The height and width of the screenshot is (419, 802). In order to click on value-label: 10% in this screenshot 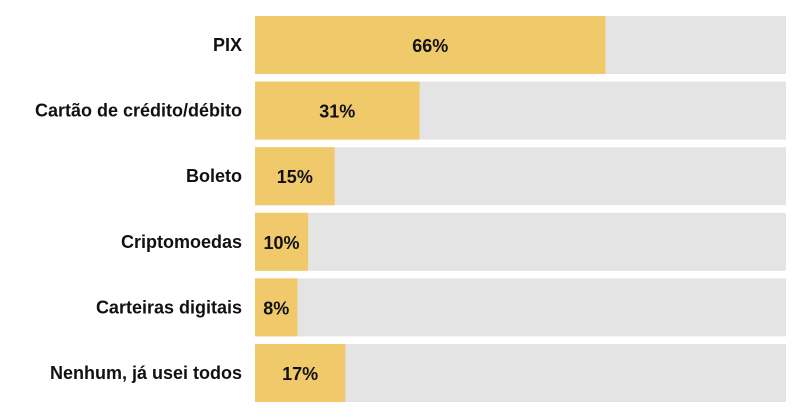, I will do `click(282, 243)`.